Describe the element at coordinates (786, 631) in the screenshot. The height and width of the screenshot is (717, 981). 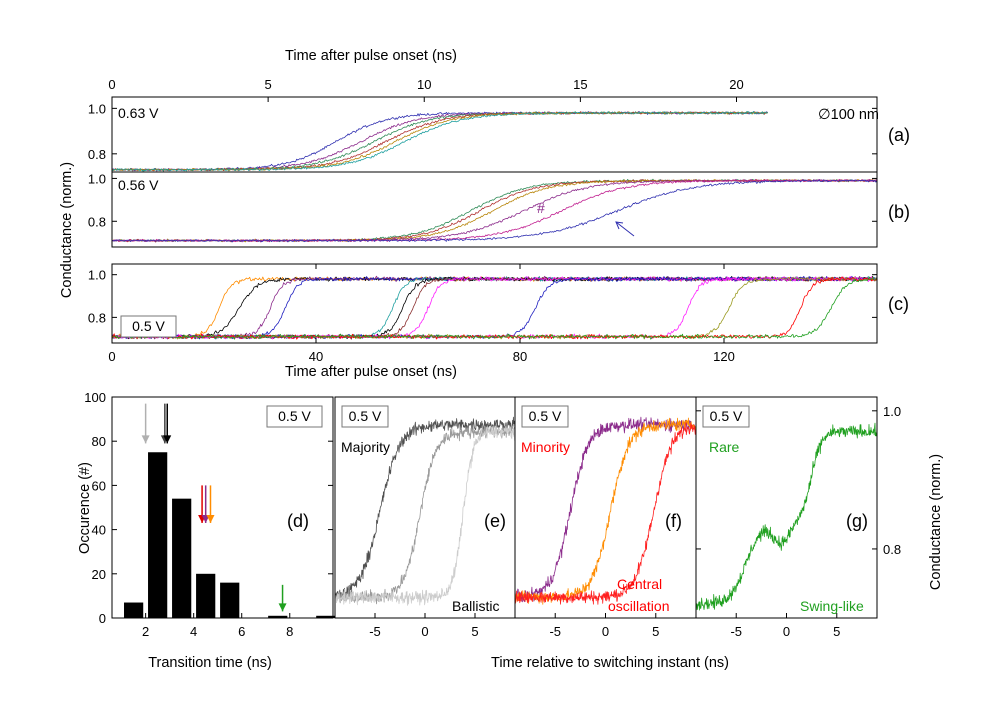
I see `panel-g-xtick-label: 0` at that location.